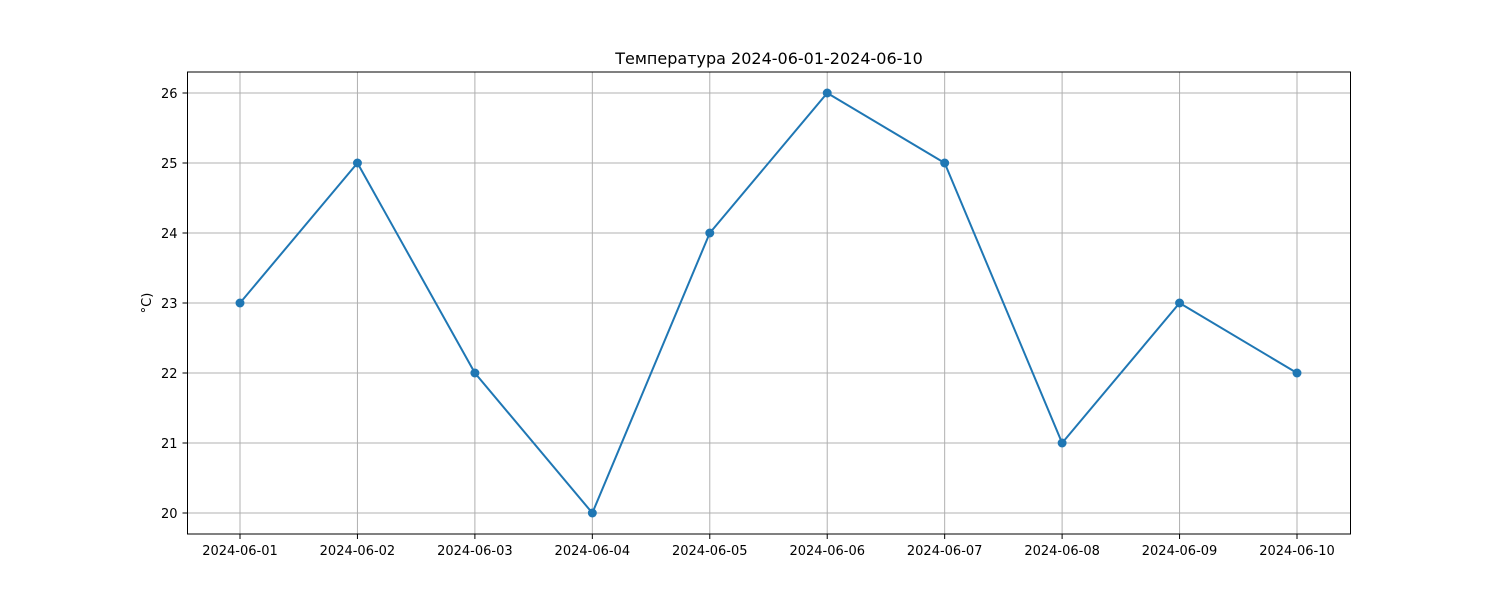 Image resolution: width=1500 pixels, height=604 pixels. I want to click on y-tick-label: 25, so click(169, 164).